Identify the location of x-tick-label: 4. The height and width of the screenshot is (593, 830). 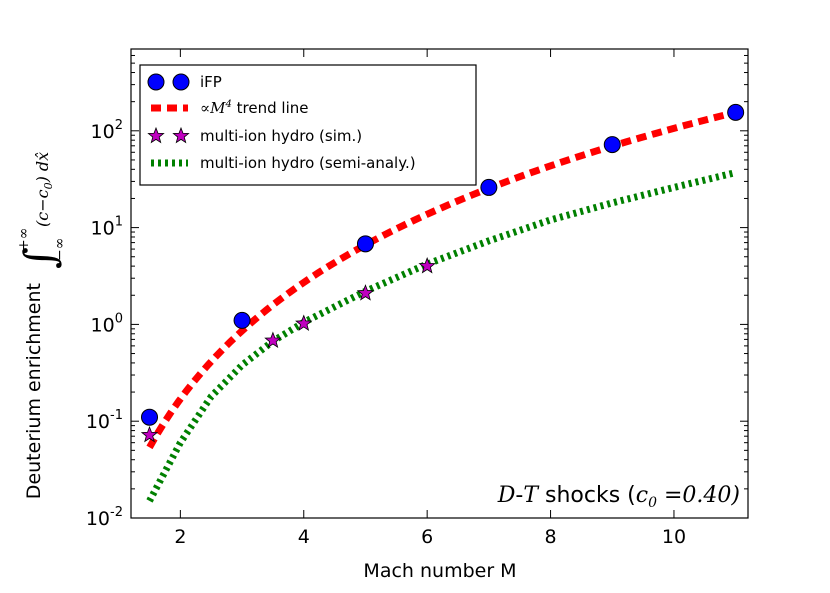
(304, 537).